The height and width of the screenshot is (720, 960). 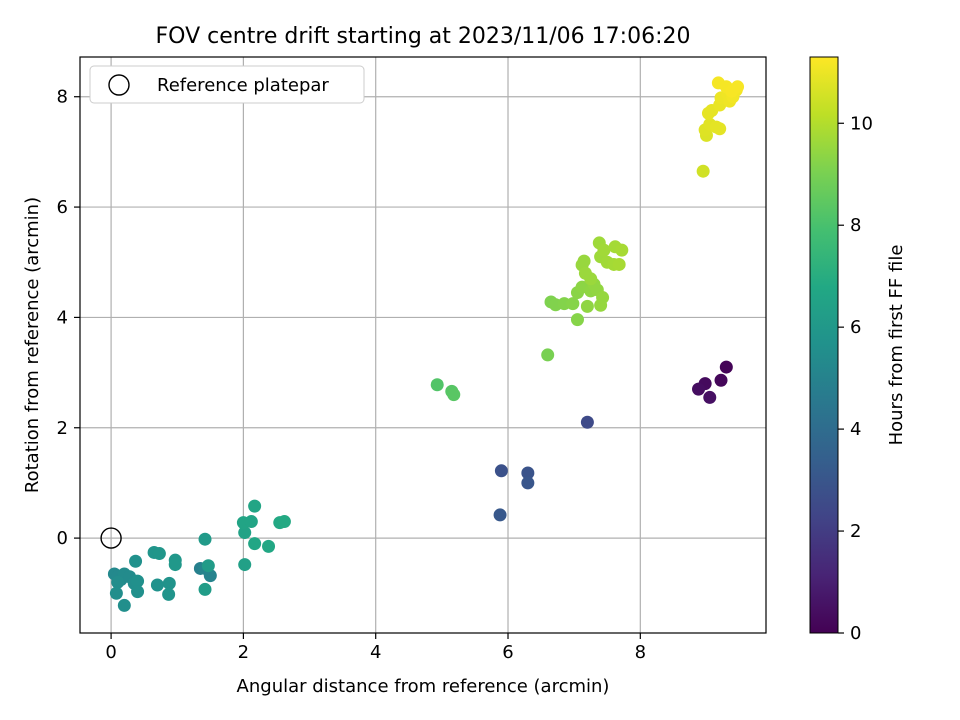 I want to click on reference-marker, so click(x=111, y=538).